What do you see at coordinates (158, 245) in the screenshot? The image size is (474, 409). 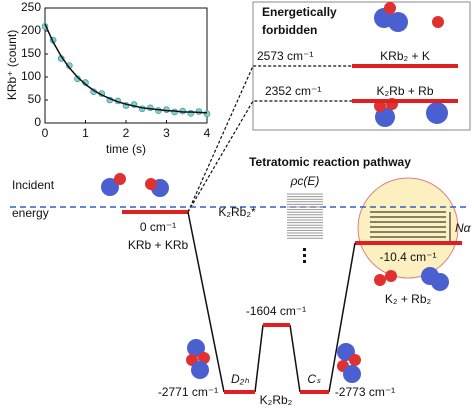 I see `level-label: KRb + KRb` at bounding box center [158, 245].